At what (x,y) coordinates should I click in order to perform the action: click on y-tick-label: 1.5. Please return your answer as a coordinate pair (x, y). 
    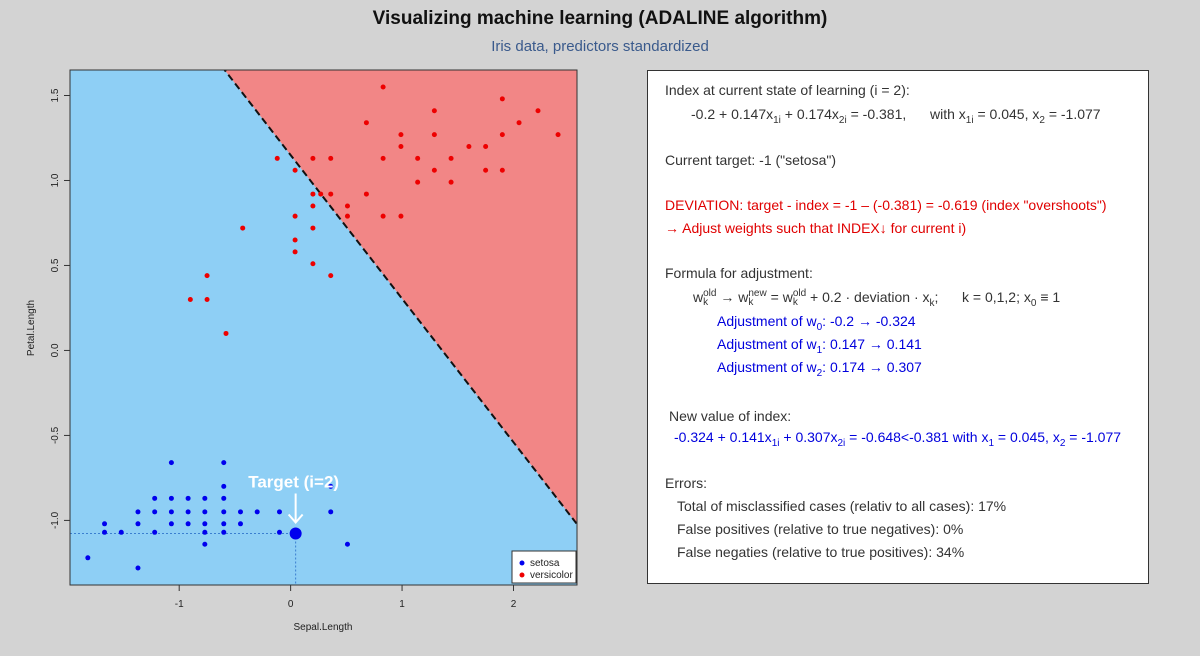
    Looking at the image, I should click on (55, 95).